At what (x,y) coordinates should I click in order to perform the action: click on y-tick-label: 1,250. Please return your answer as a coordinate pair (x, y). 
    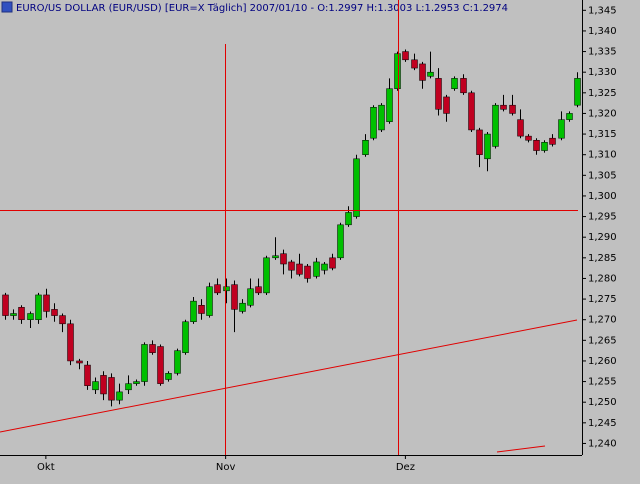
    Looking at the image, I should click on (602, 402).